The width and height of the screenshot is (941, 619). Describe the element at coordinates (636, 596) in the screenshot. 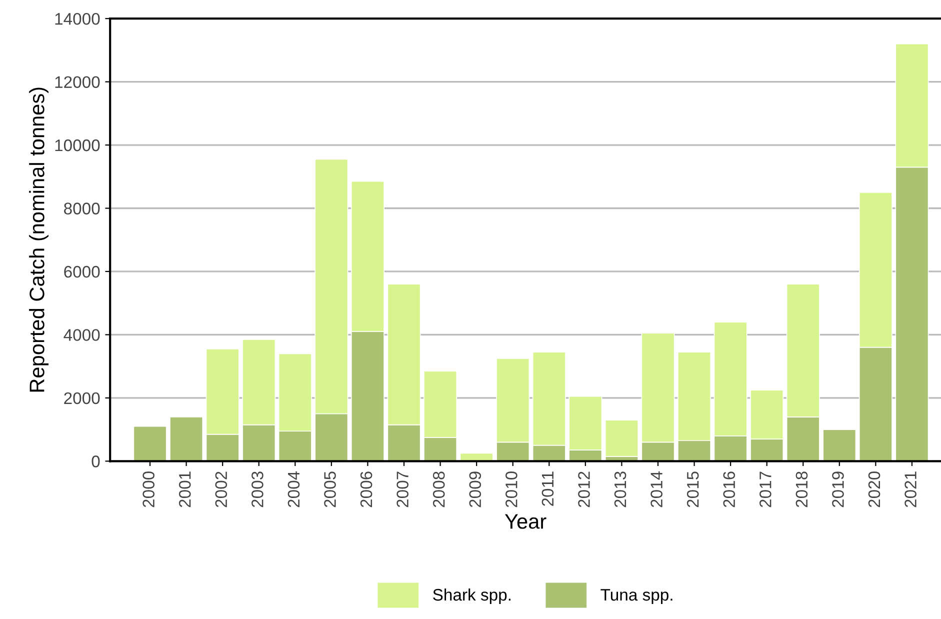

I see `legend-label: Tuna spp.` at that location.